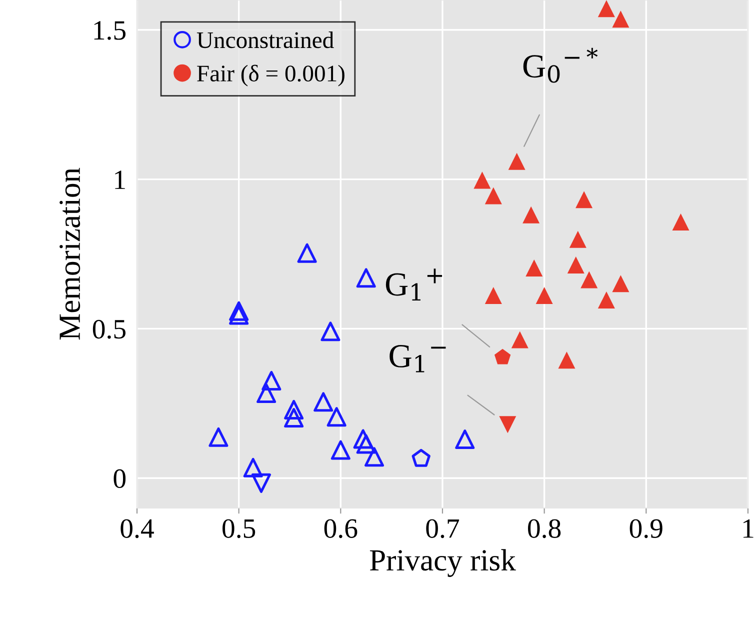 The height and width of the screenshot is (623, 754). What do you see at coordinates (443, 528) in the screenshot?
I see `x-tick-label: 0.7` at bounding box center [443, 528].